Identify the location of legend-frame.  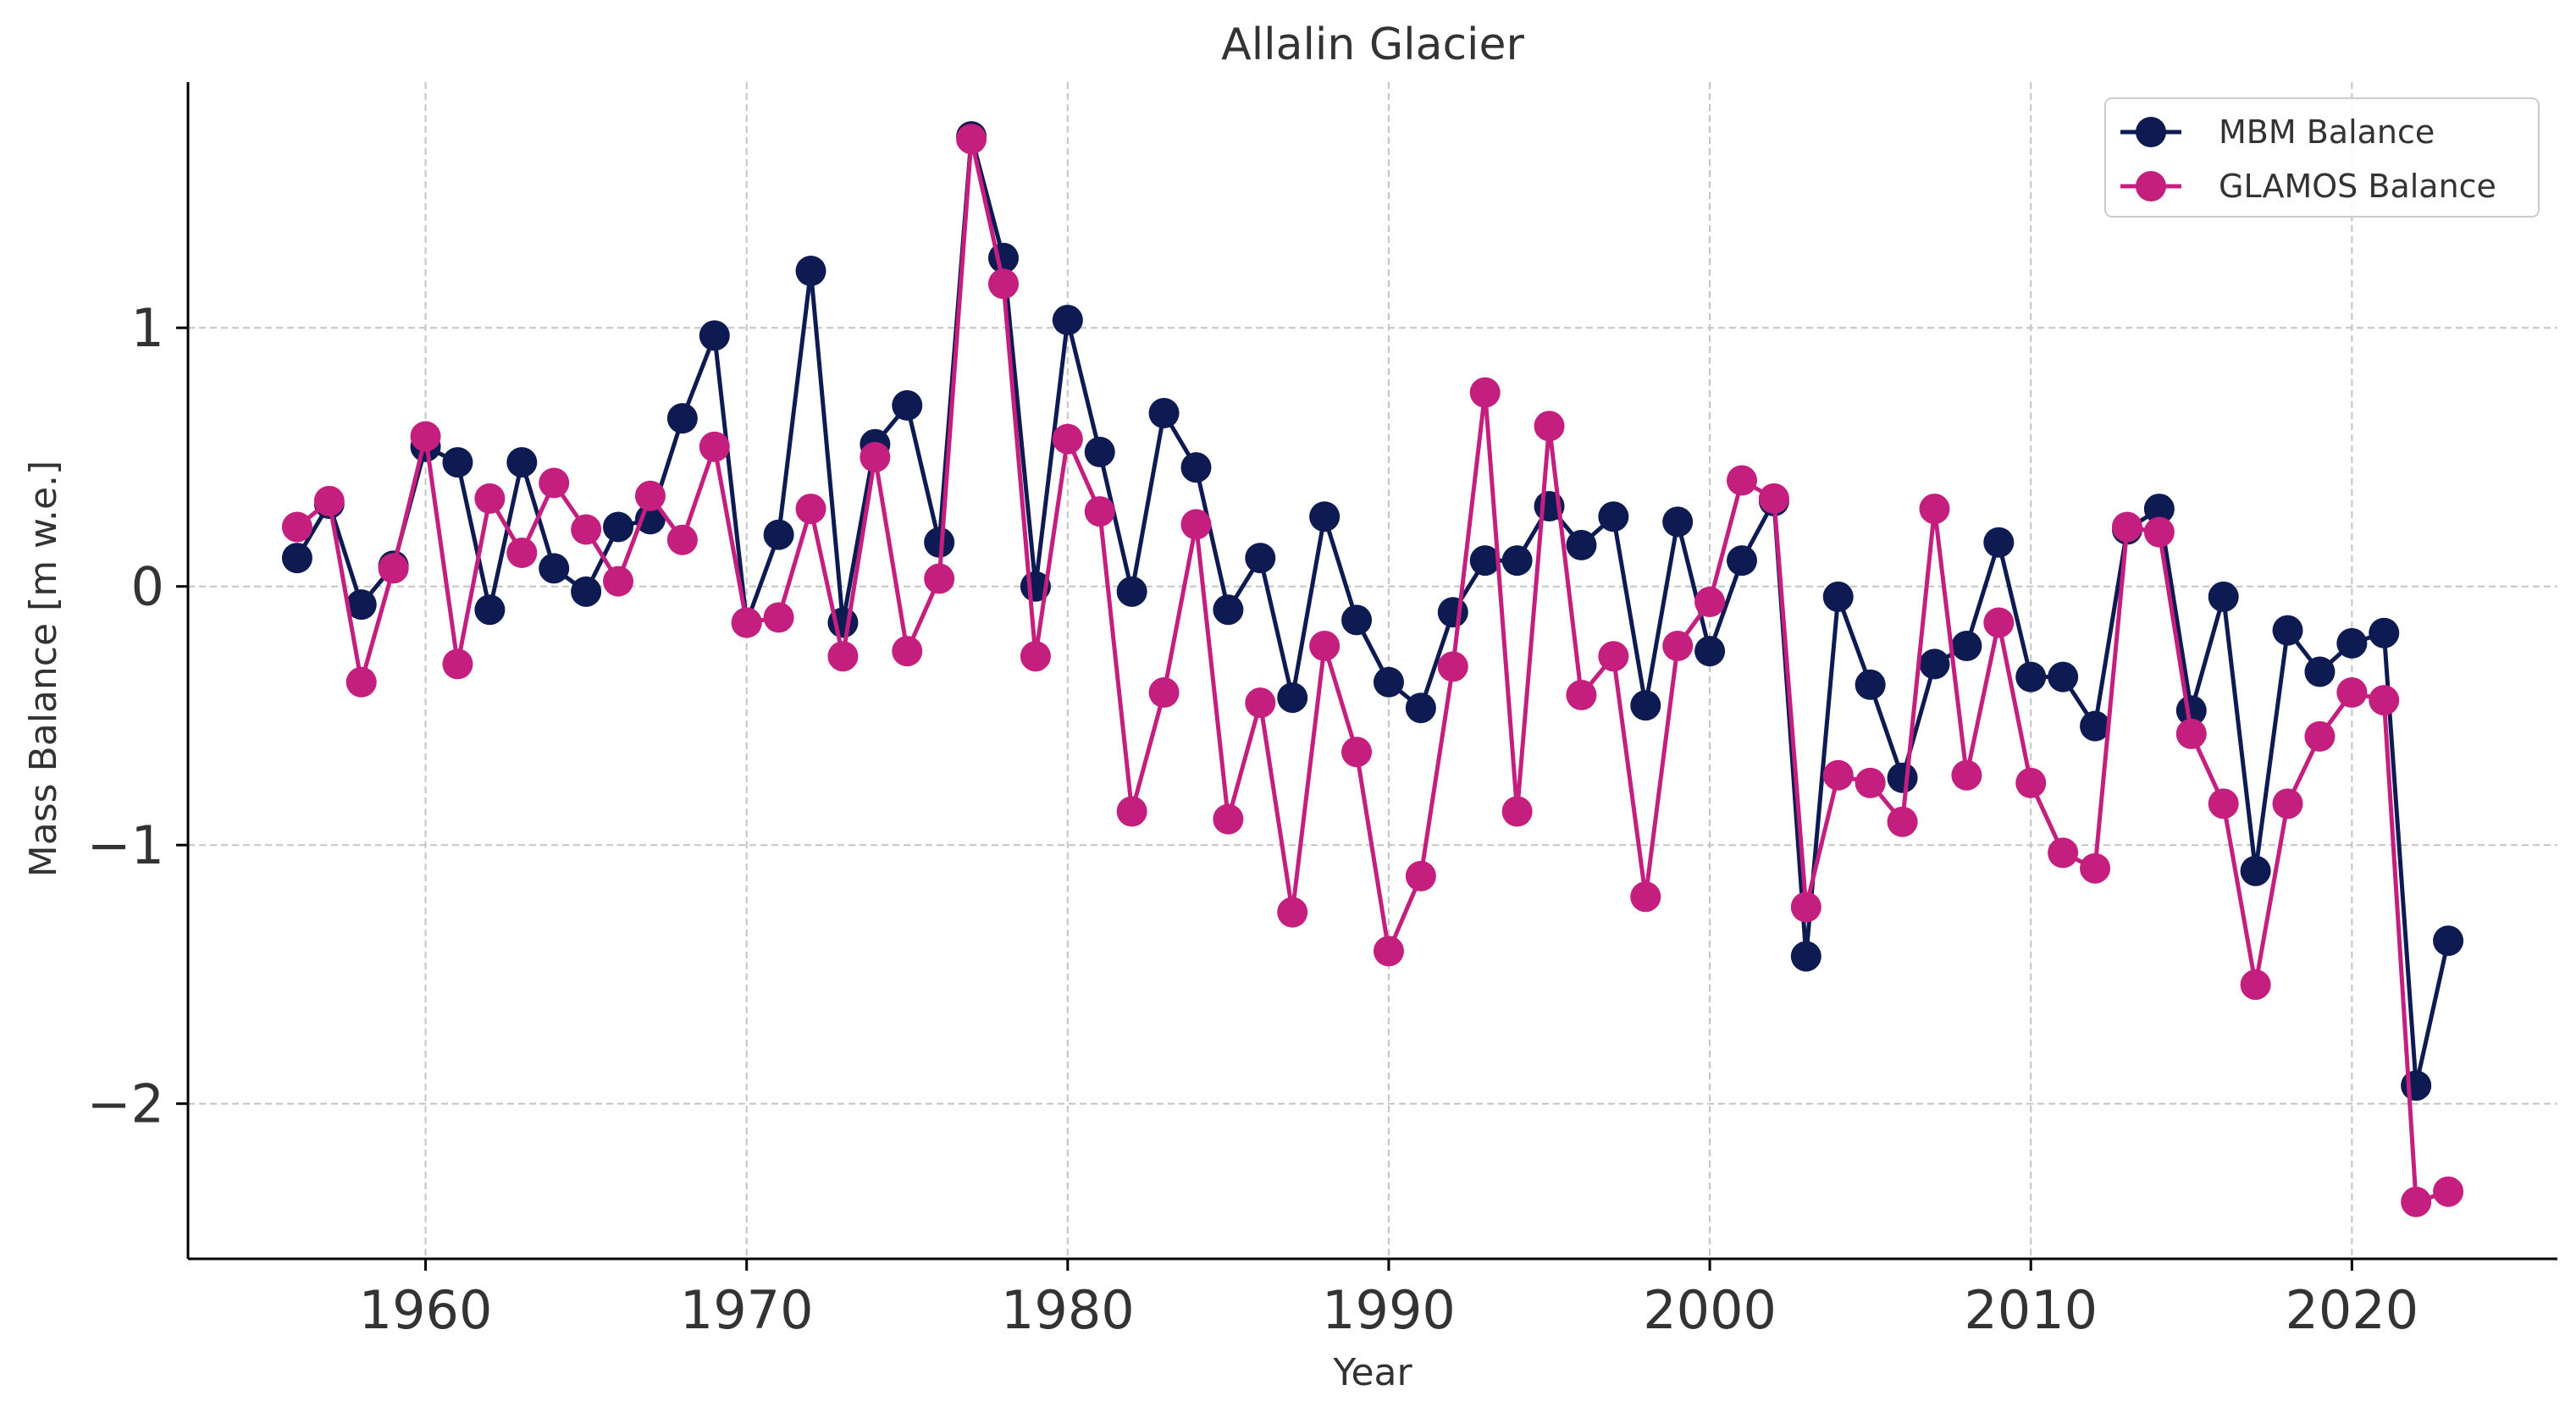
(2322, 157).